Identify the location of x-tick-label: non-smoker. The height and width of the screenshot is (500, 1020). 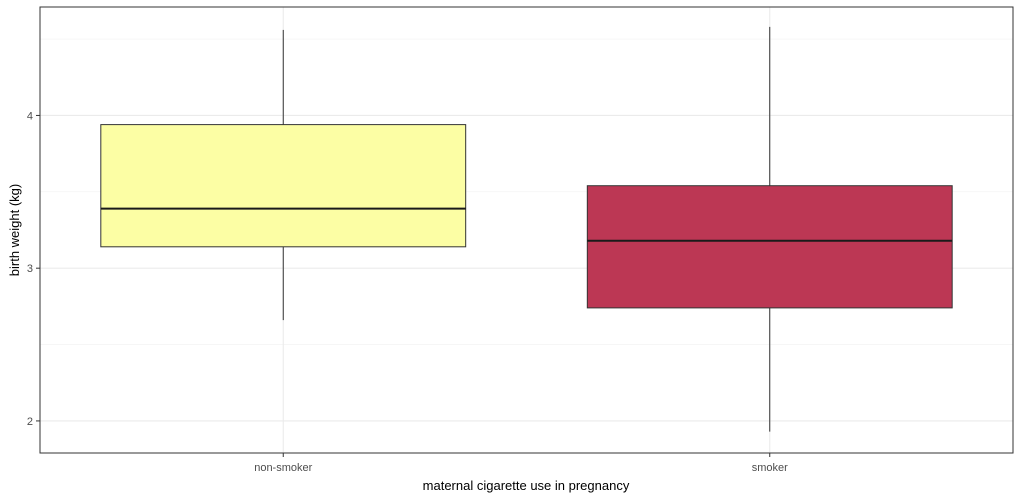
(283, 468).